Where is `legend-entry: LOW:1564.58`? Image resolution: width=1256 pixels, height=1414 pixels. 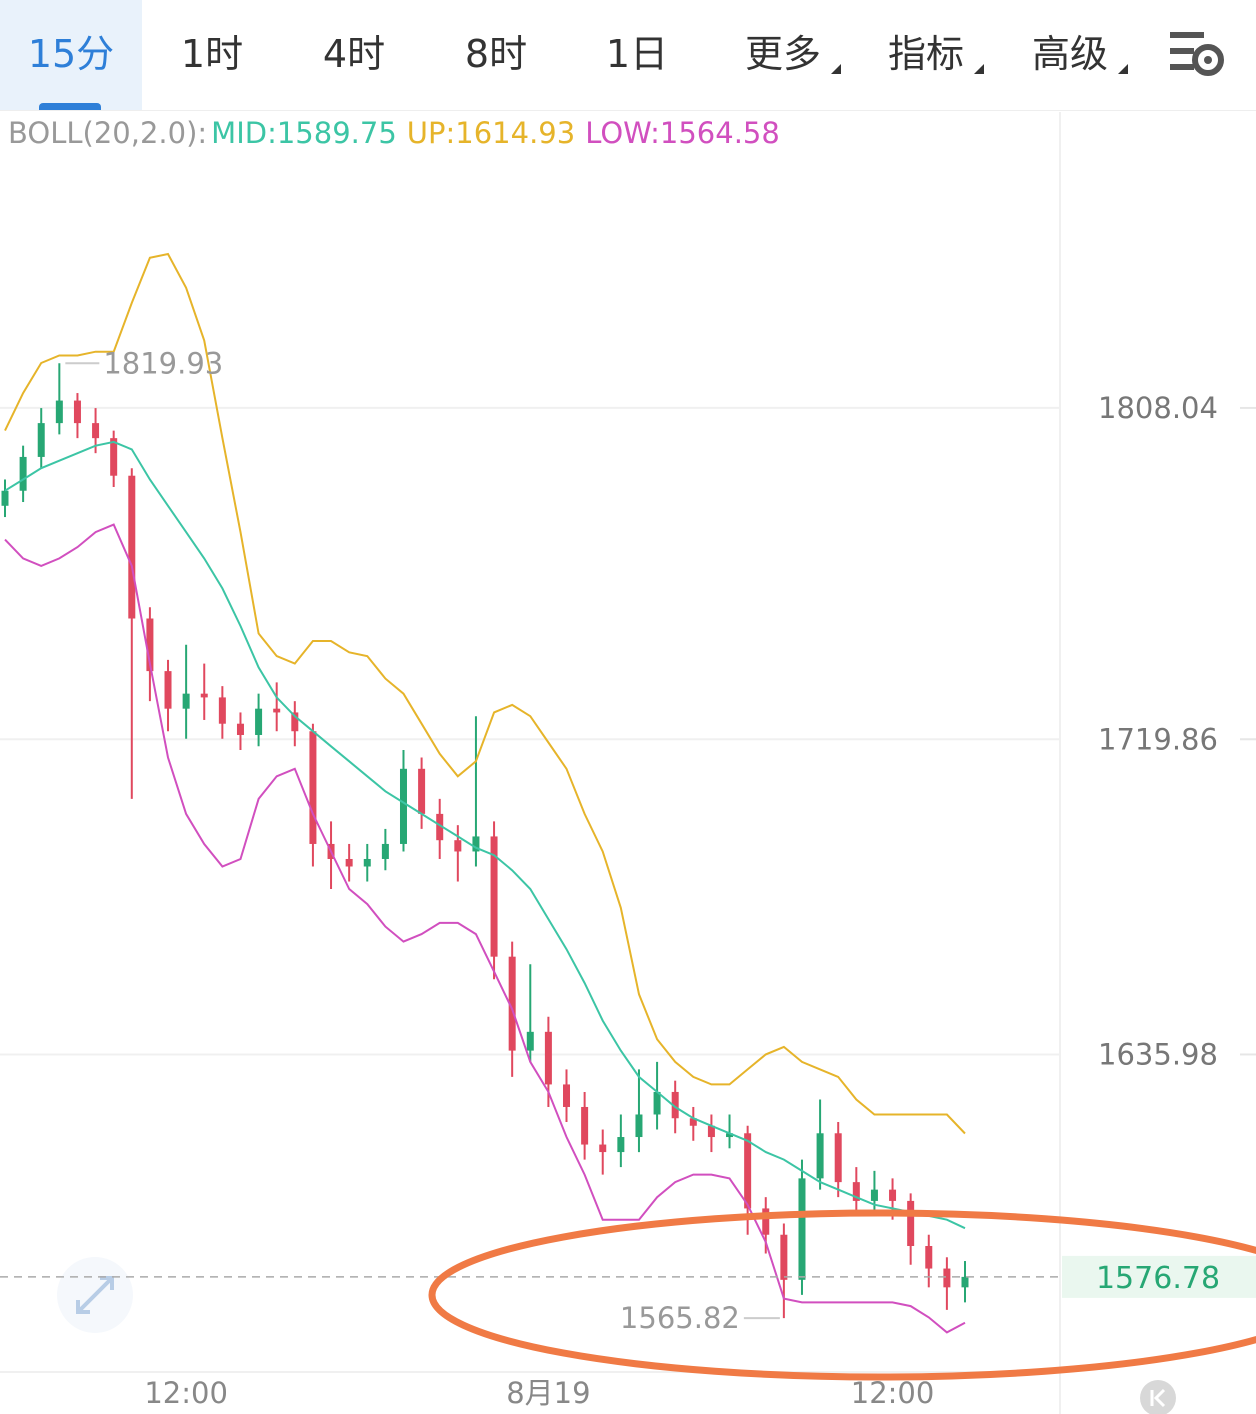
legend-entry: LOW:1564.58 is located at coordinates (682, 133).